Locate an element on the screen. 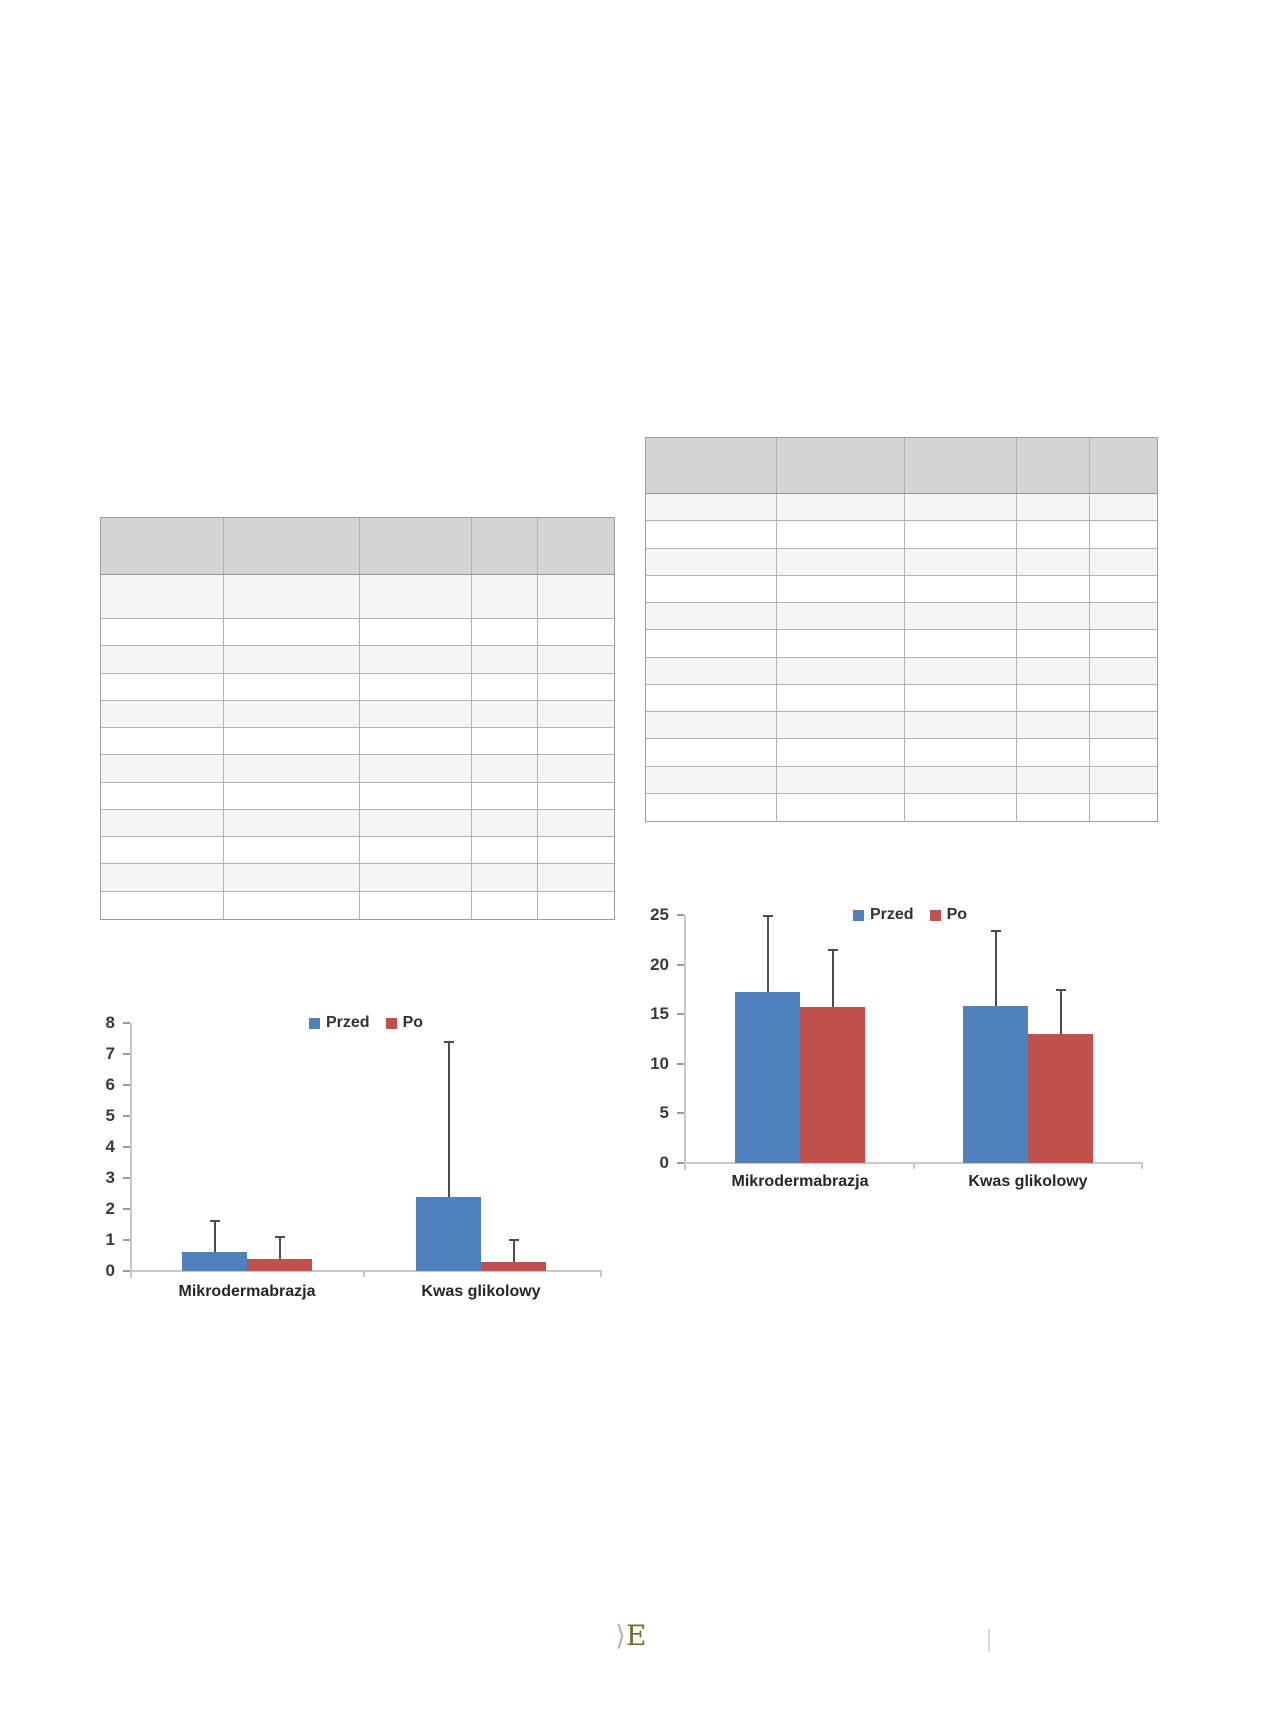  legend-swatch-po is located at coordinates (391, 1023).